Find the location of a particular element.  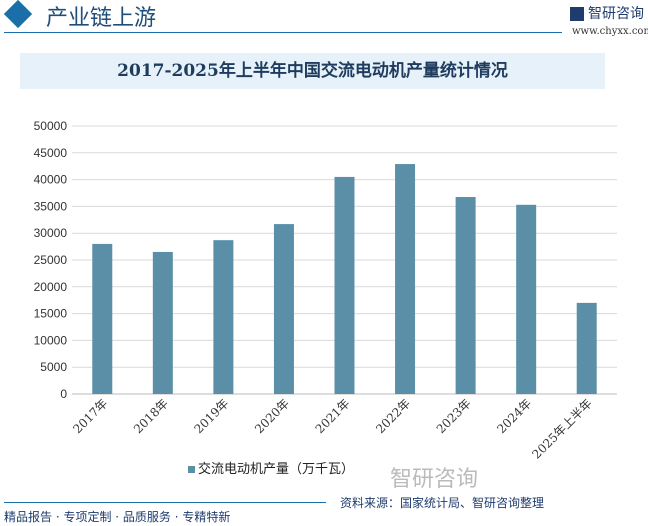

x-tick-label: 2021年 is located at coordinates (333, 416).